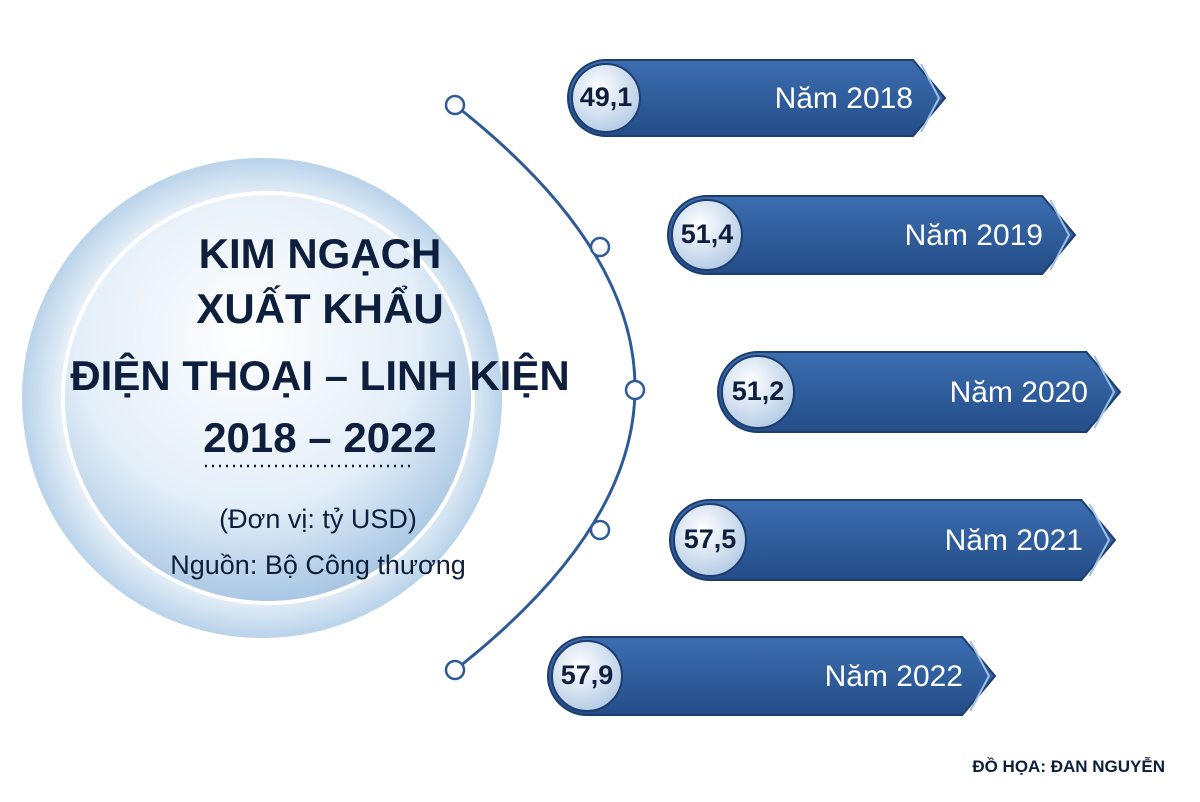 This screenshot has width=1200, height=802. I want to click on source: Nguồn: Bộ Công thương, so click(317, 565).